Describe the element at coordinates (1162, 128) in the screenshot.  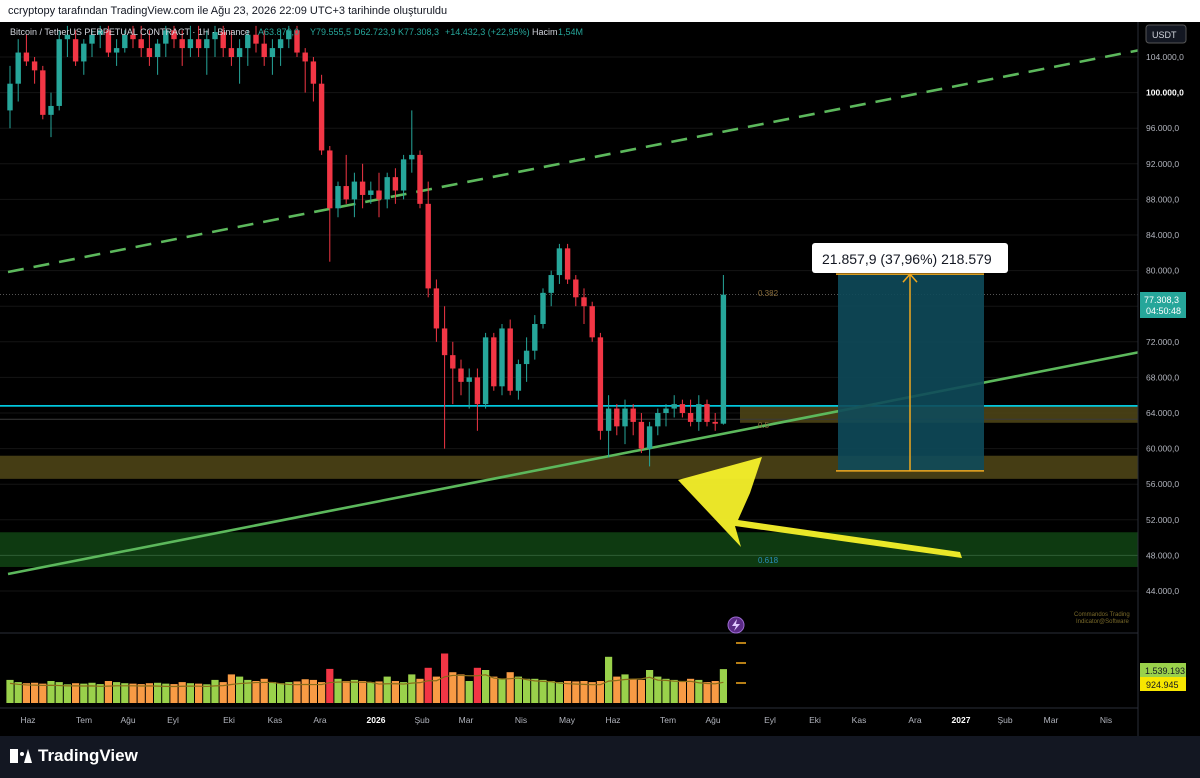
I see `price-tick-label: 96.000,0` at that location.